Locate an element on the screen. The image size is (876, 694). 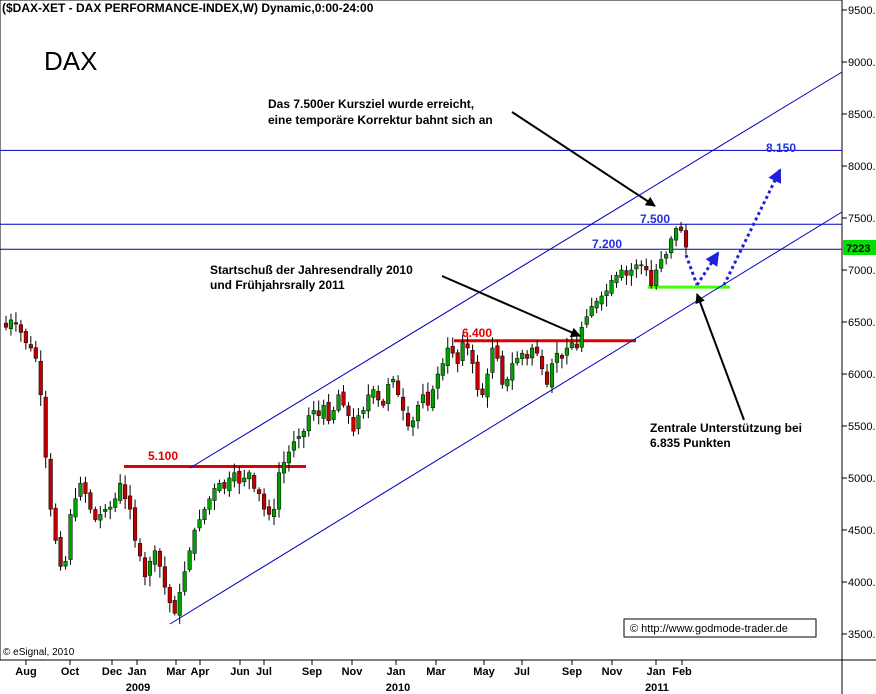
y-tick-label: 8500. is located at coordinates (862, 115).